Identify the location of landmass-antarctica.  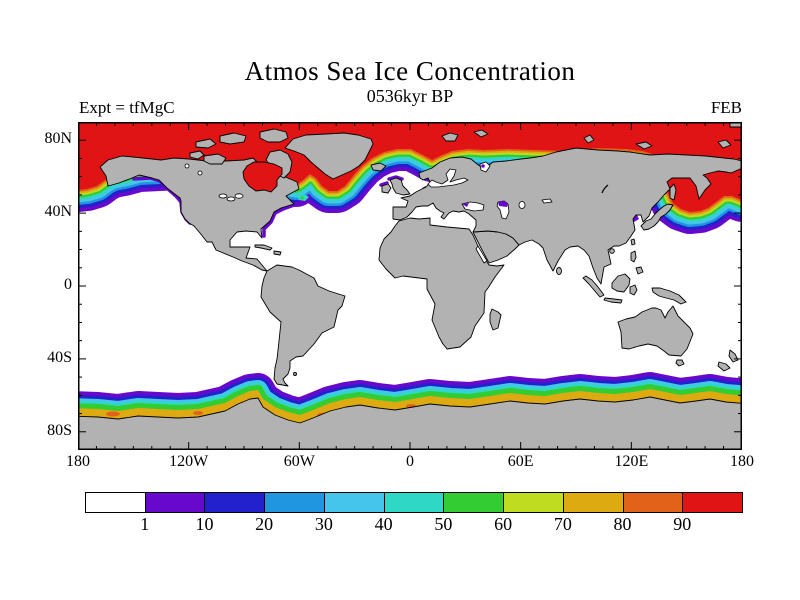
(410, 423).